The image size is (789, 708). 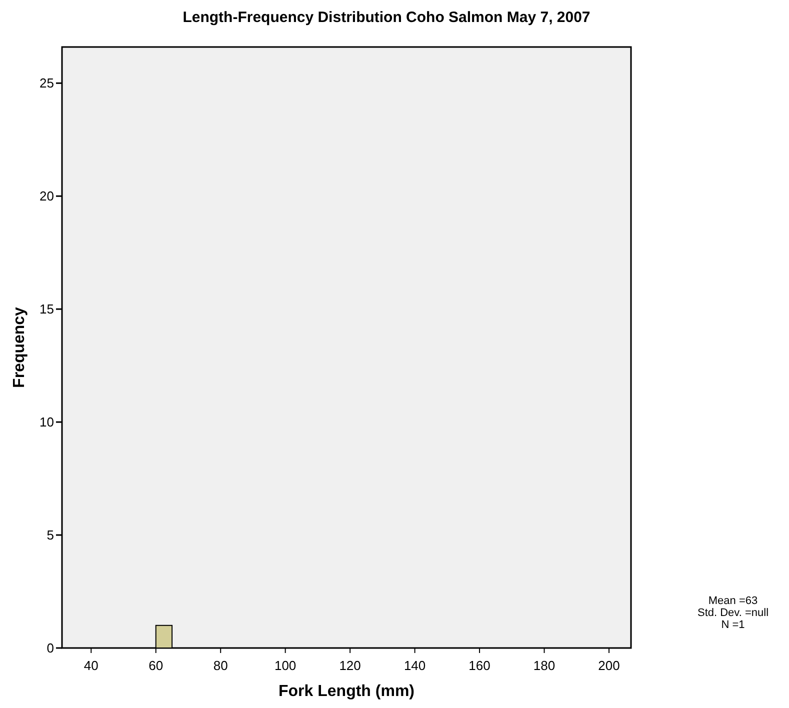 What do you see at coordinates (386, 17) in the screenshot?
I see `chart-title: Length-Frequency Distribution Coho Salmon May 7, 2007` at bounding box center [386, 17].